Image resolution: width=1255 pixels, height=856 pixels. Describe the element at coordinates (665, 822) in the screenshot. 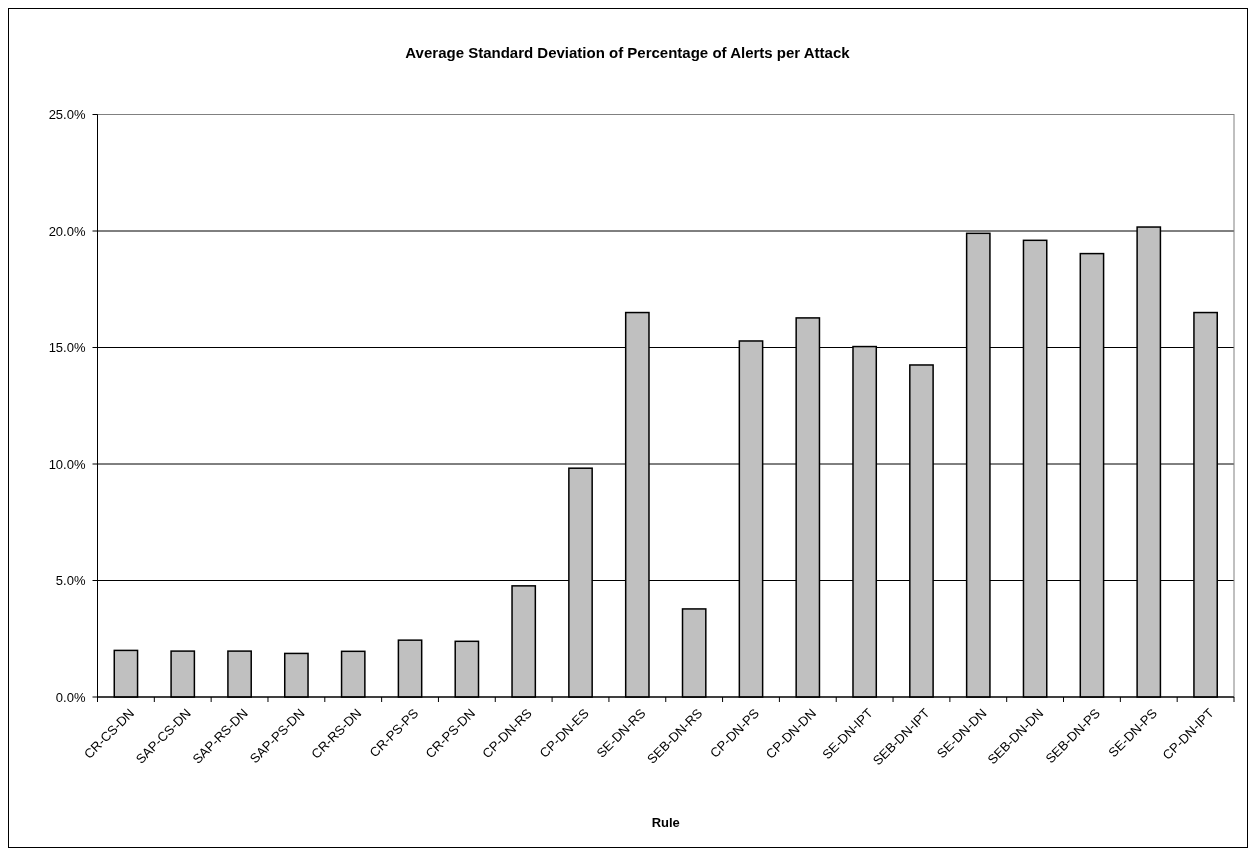

I see `x-axis-title: Rule` at that location.